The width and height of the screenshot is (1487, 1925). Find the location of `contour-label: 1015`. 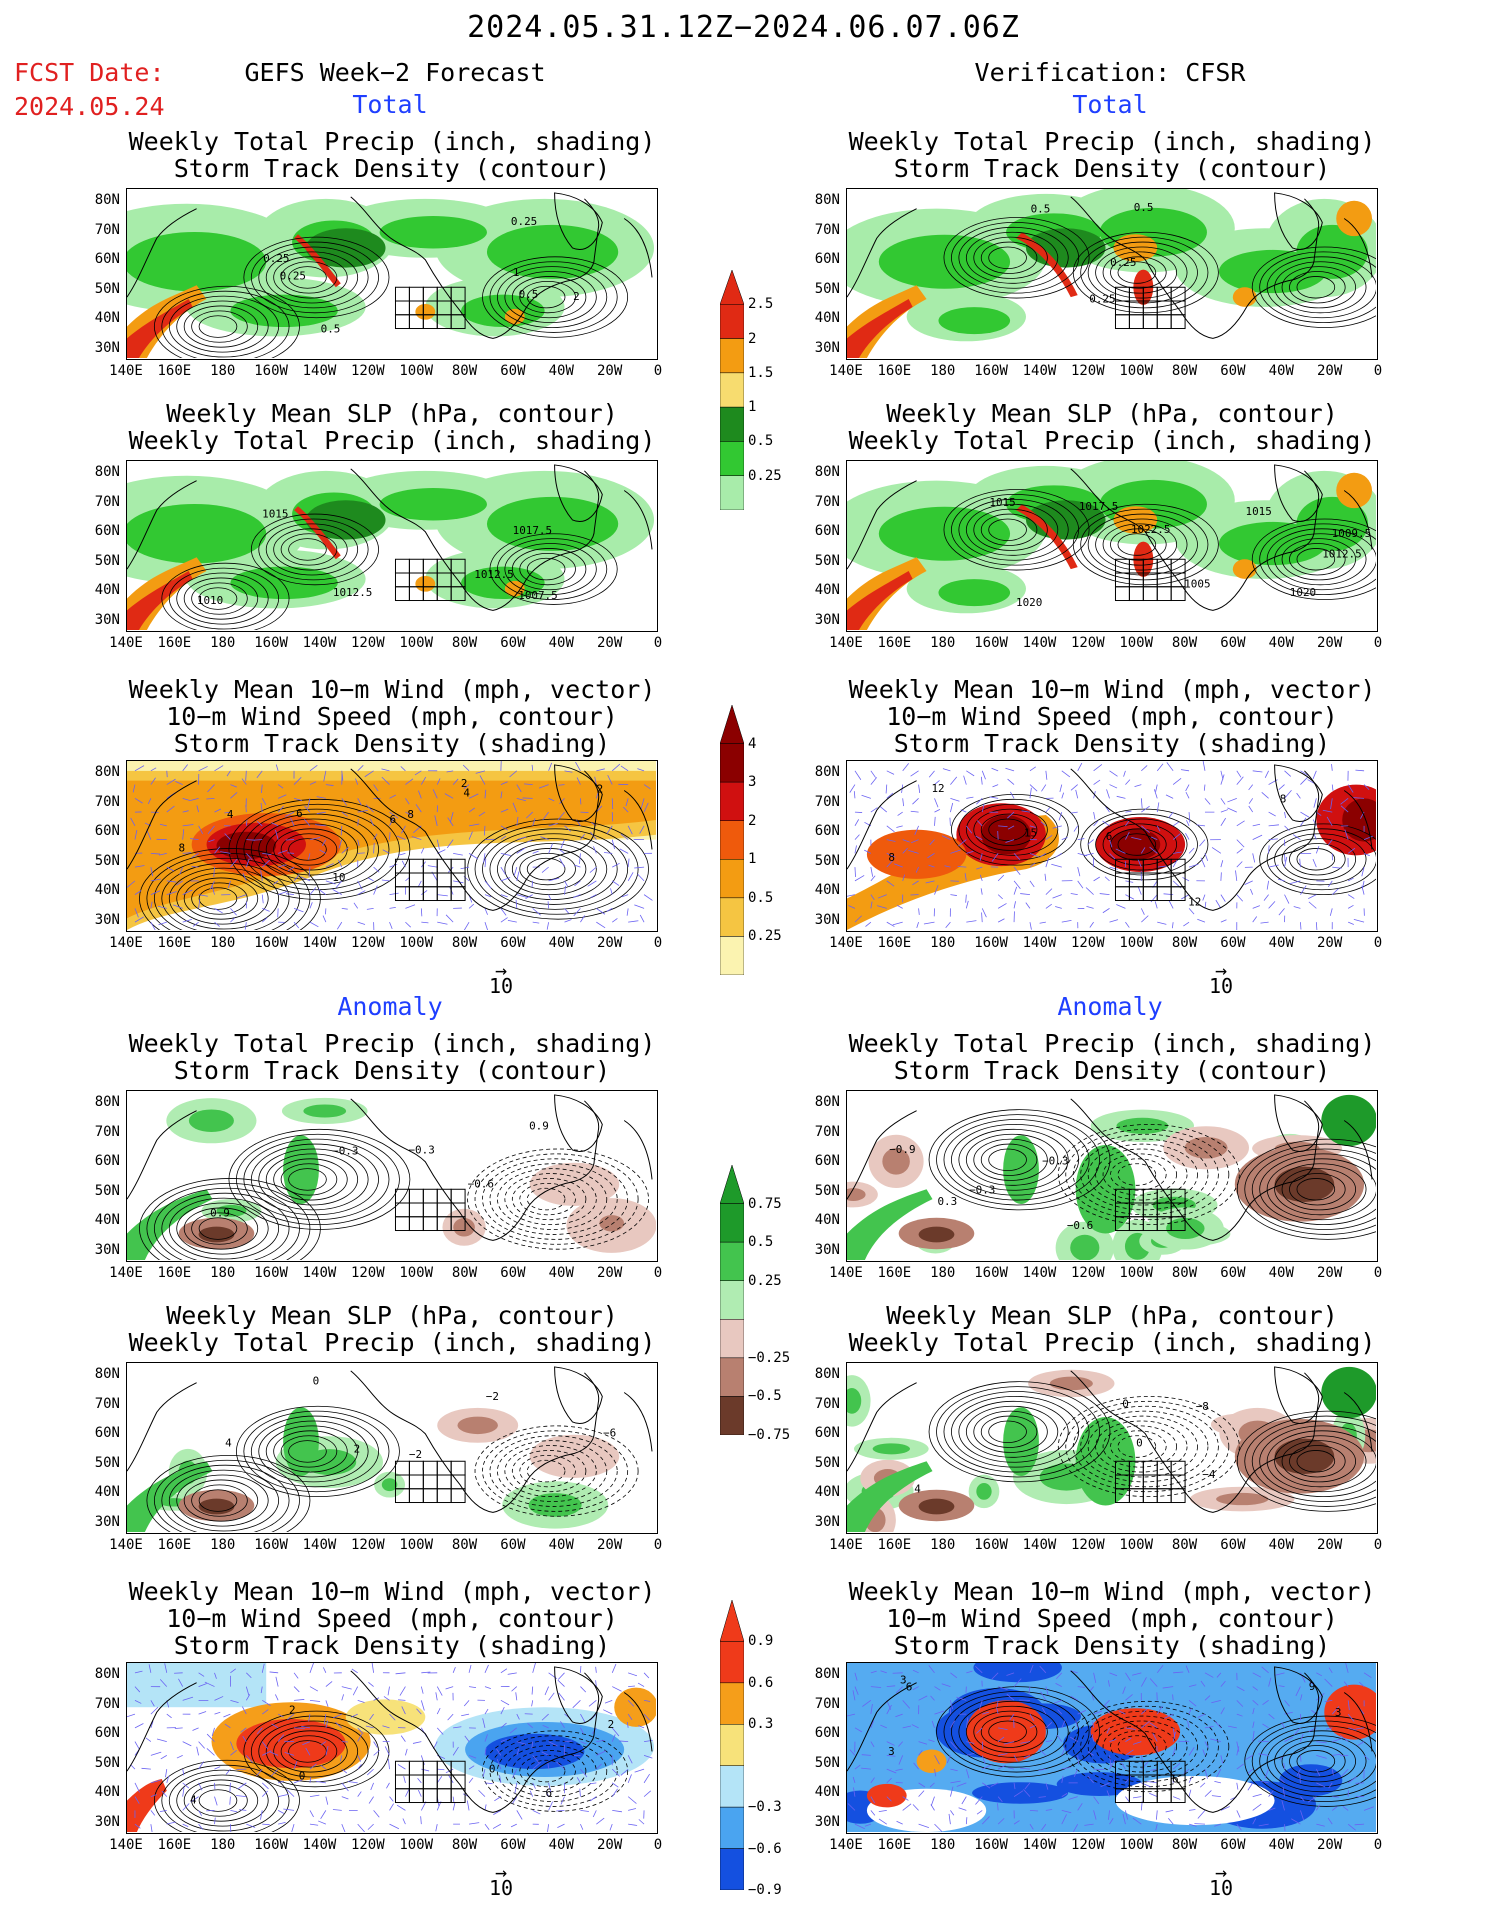

contour-label: 1015 is located at coordinates (1002, 502).